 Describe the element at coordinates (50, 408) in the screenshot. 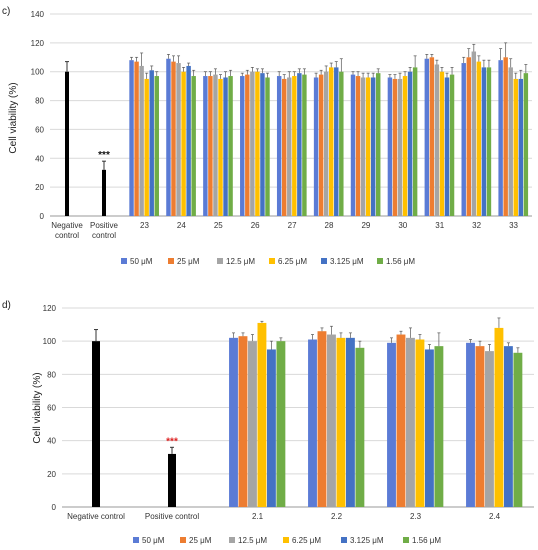

I see `y-tick-labels-d: 0 20 40 60 80 100 120` at that location.